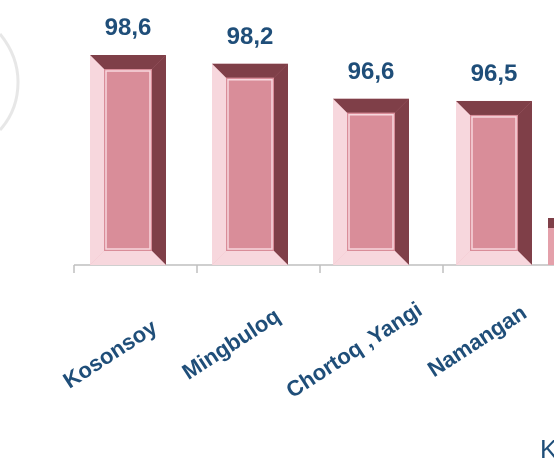  Describe the element at coordinates (354, 350) in the screenshot. I see `x-tick-label-3: Chortoq ,Yangi` at that location.